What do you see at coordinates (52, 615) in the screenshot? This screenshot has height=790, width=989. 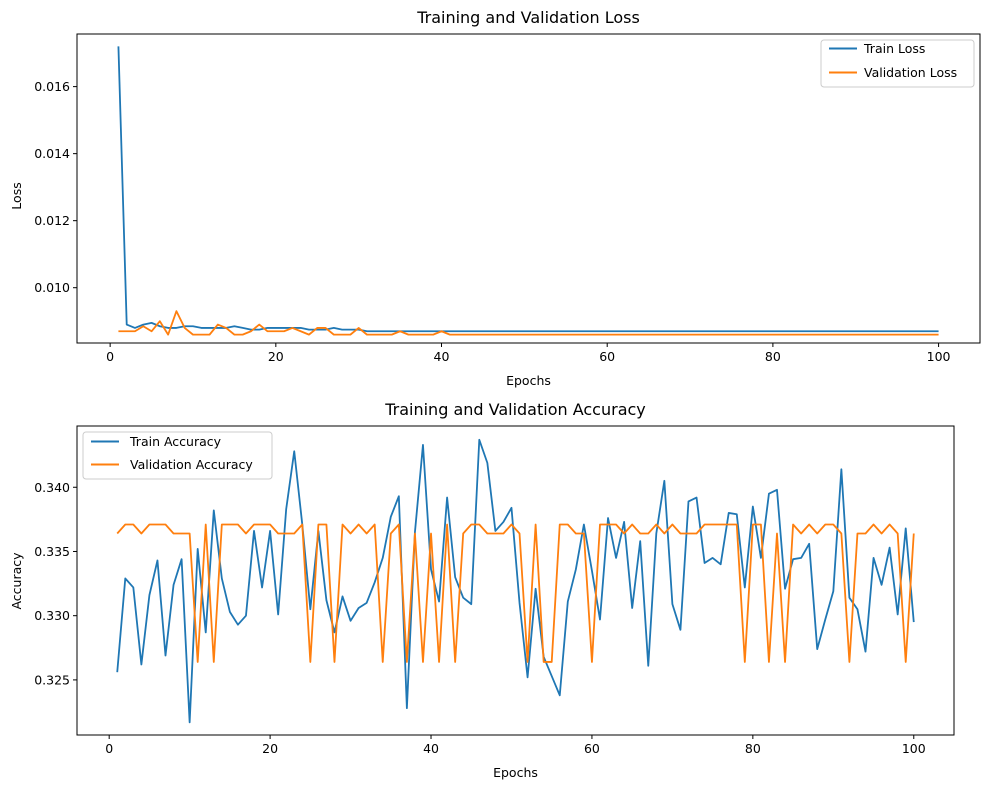 I see `accuracy-ytick-label: 0.330` at bounding box center [52, 615].